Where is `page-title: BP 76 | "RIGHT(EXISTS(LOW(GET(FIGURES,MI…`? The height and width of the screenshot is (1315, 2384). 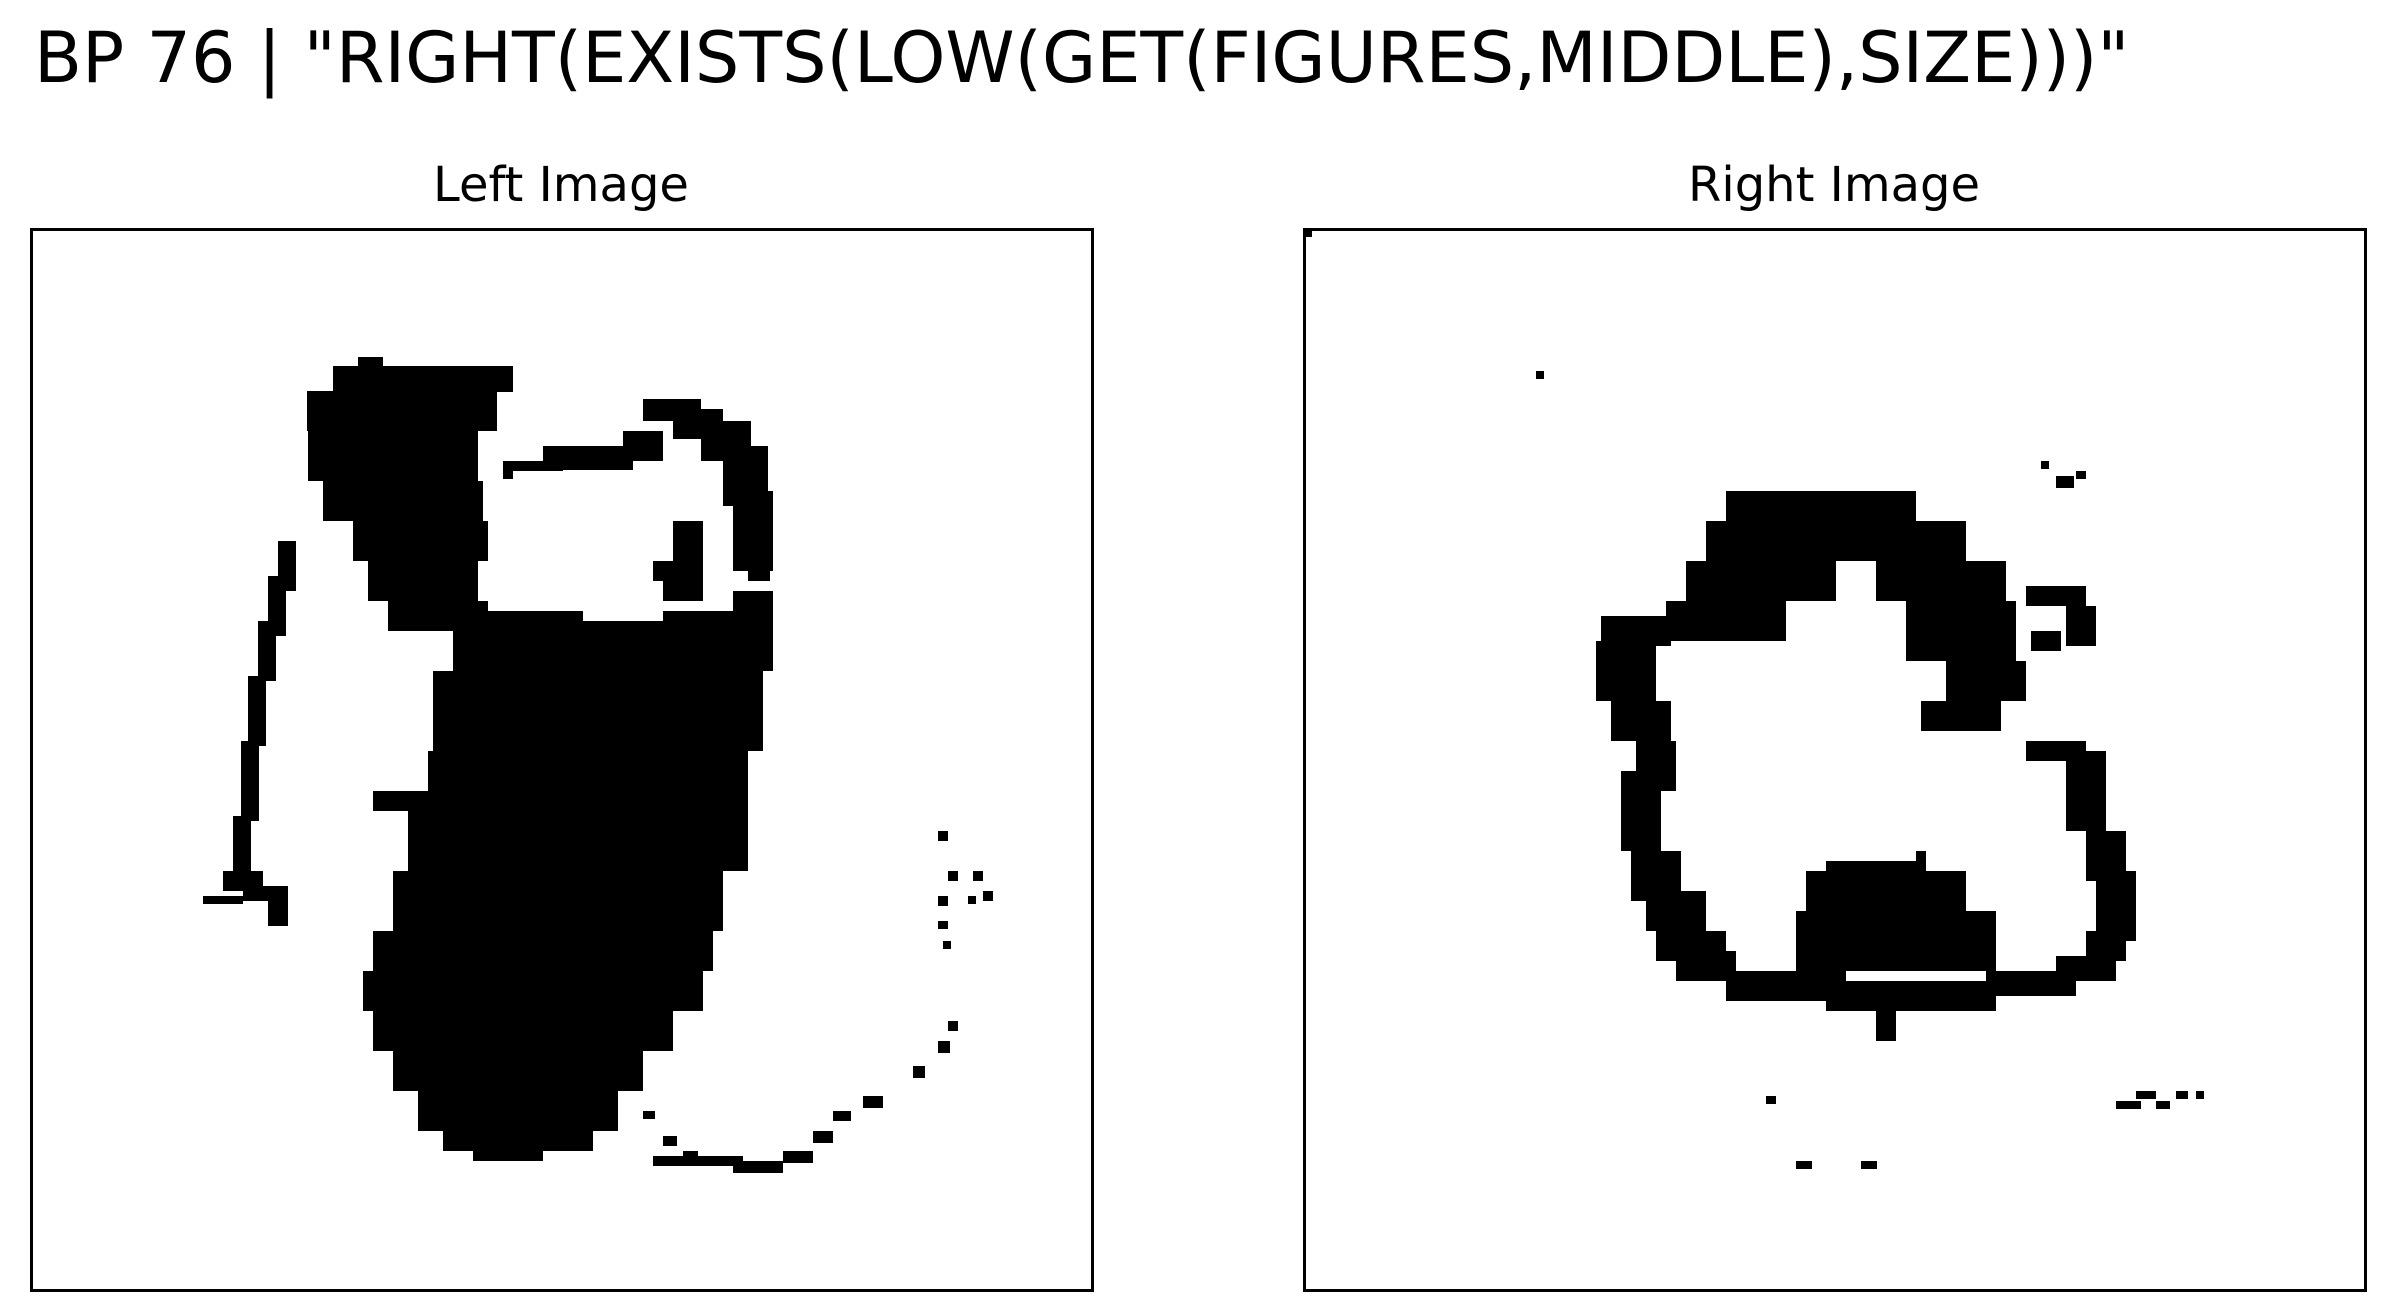
page-title: BP 76 | "RIGHT(EXISTS(LOW(GET(FIGURES,MI… is located at coordinates (1082, 58).